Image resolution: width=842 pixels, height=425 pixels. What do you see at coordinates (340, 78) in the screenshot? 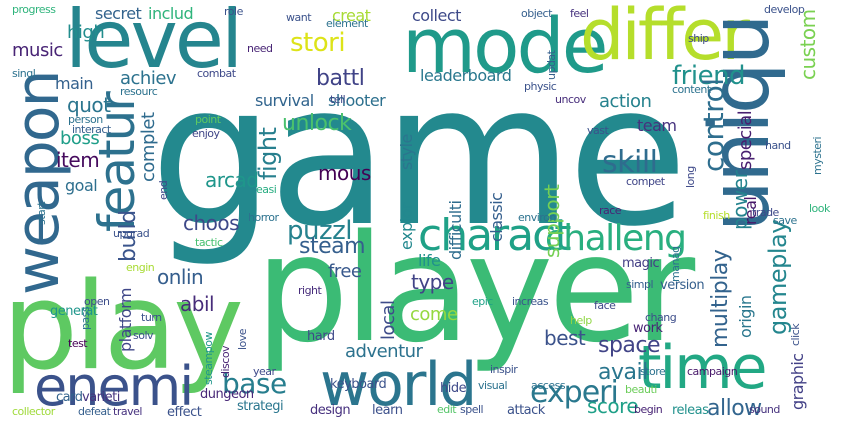
I see `word-battl: battl` at bounding box center [340, 78].